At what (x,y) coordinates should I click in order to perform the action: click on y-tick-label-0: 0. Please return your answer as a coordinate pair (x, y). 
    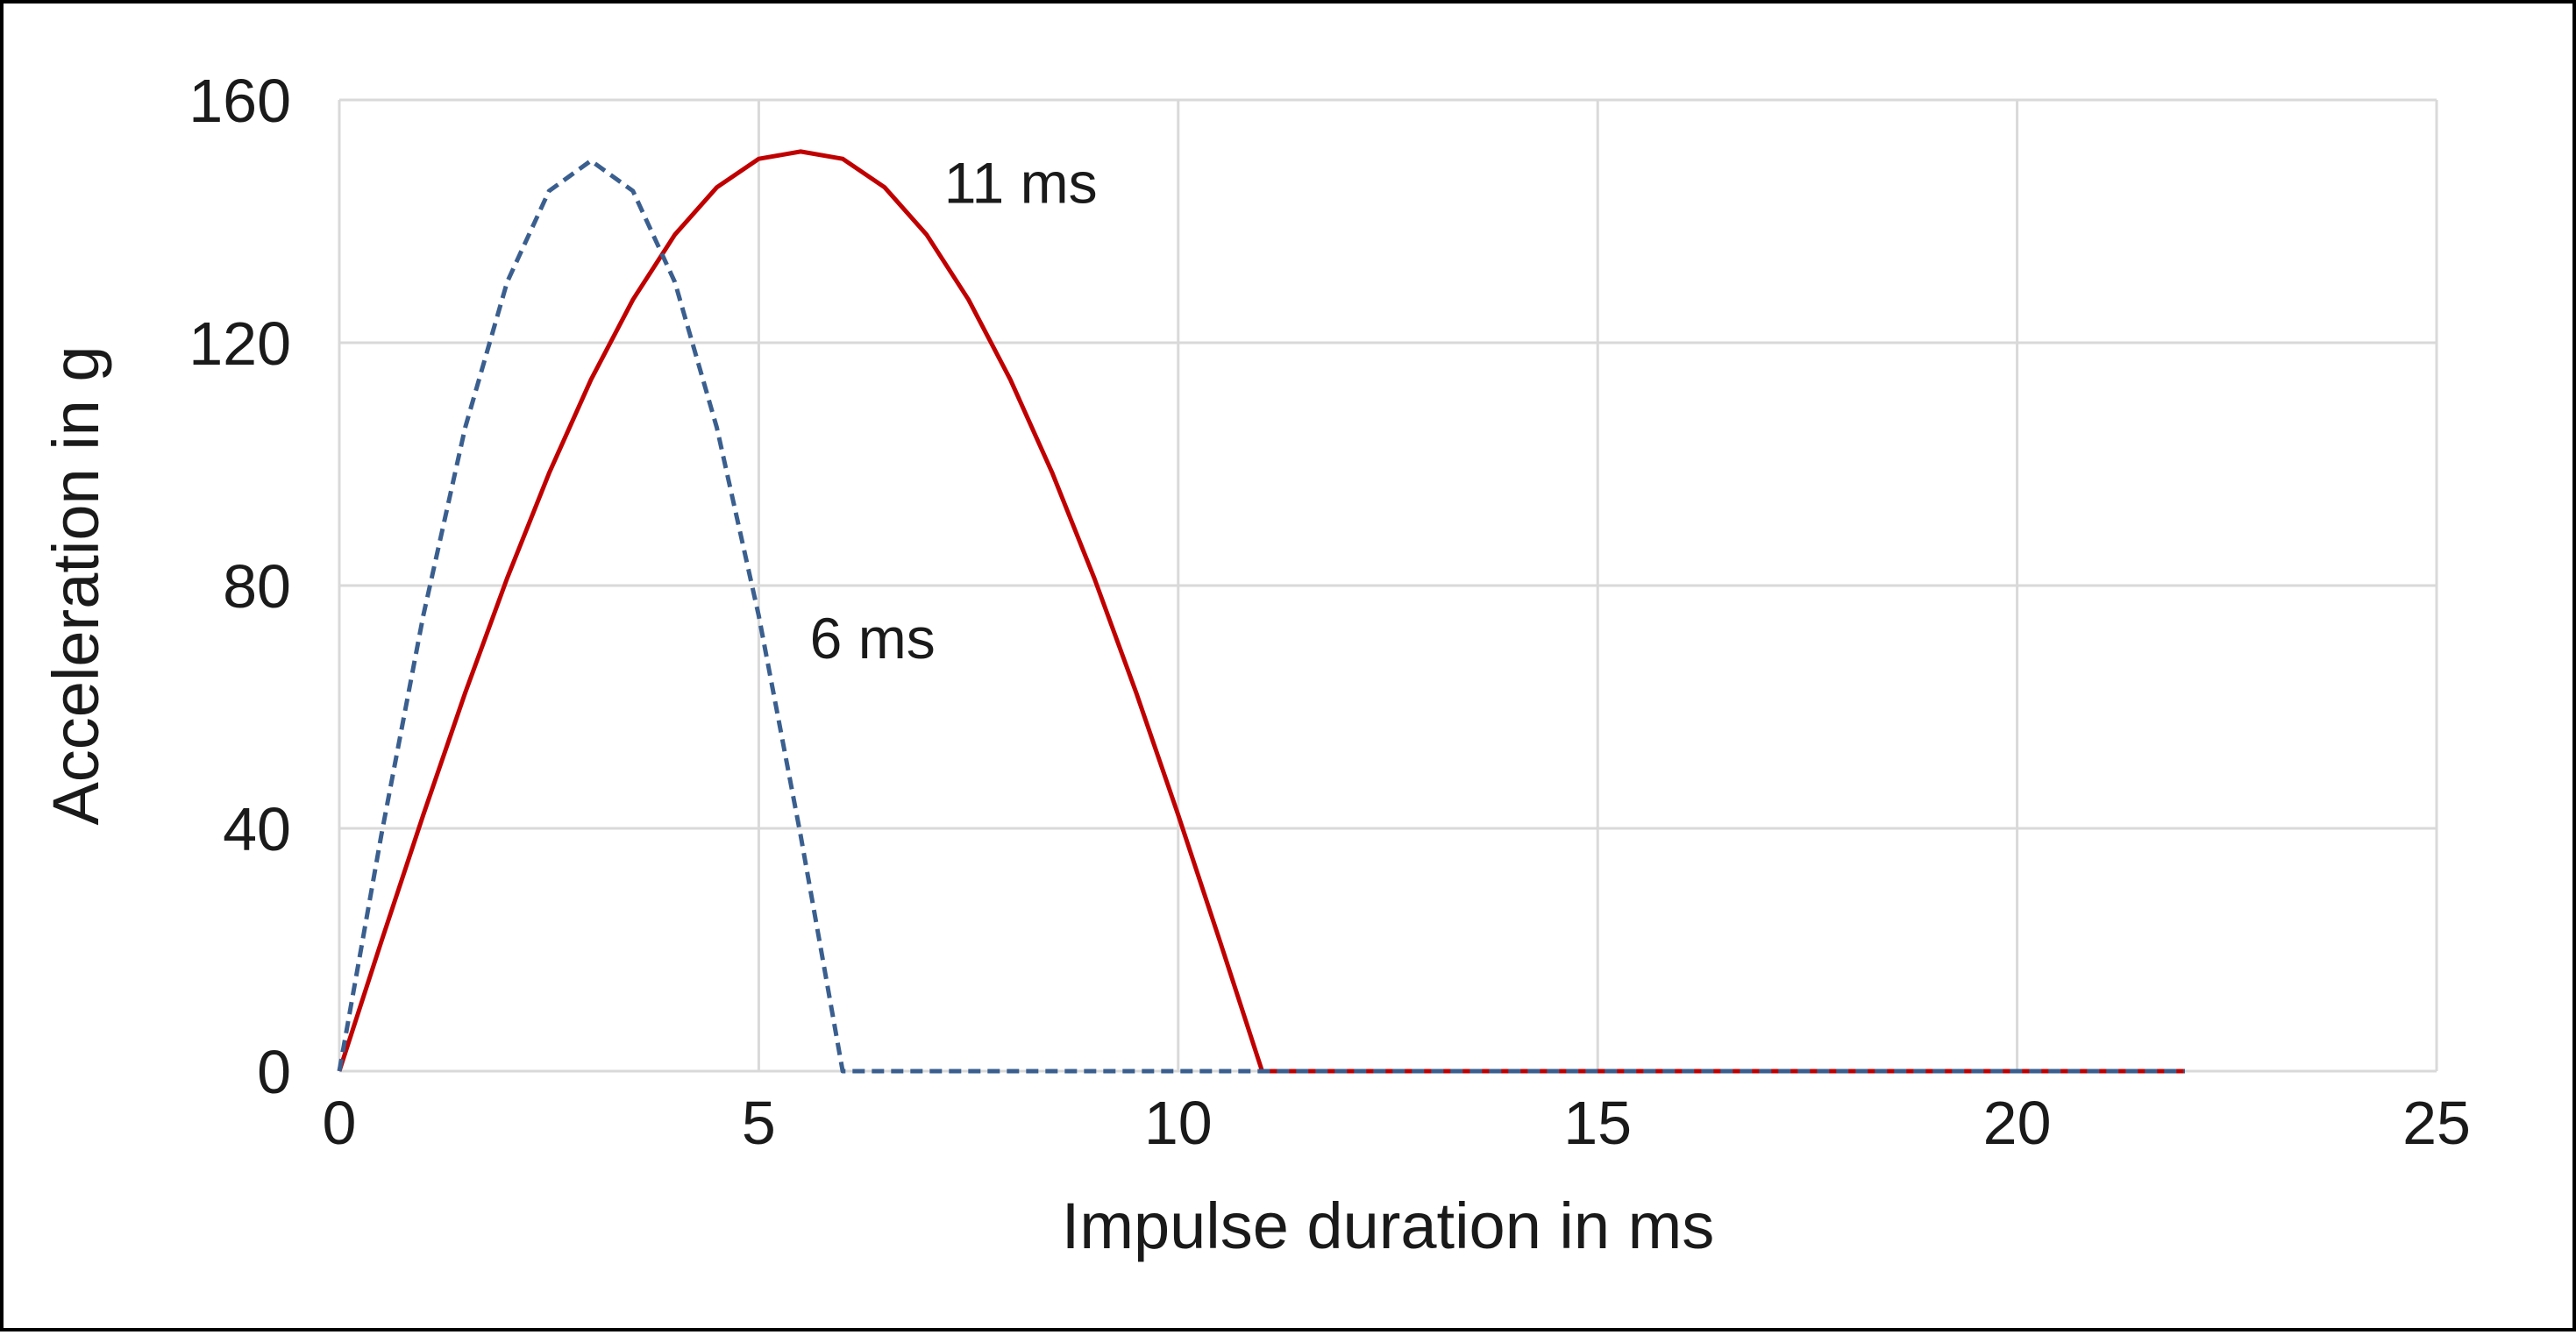
    Looking at the image, I should click on (274, 1072).